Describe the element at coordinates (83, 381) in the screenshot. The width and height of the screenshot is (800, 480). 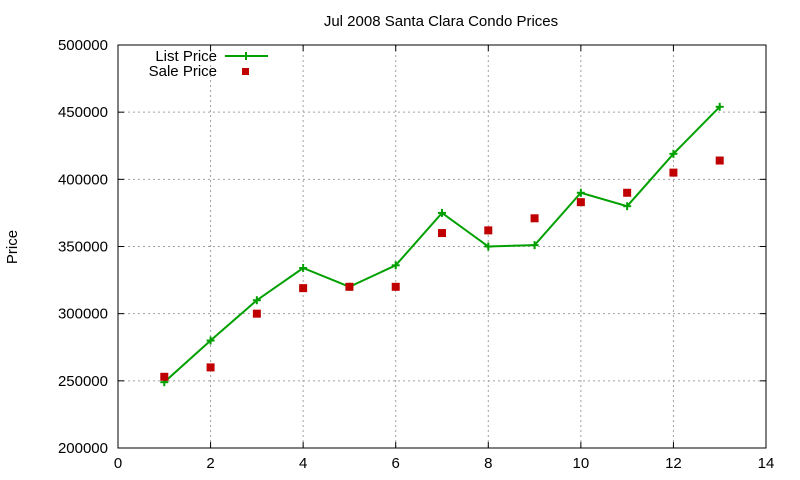
I see `y-tick-label: 250000` at that location.